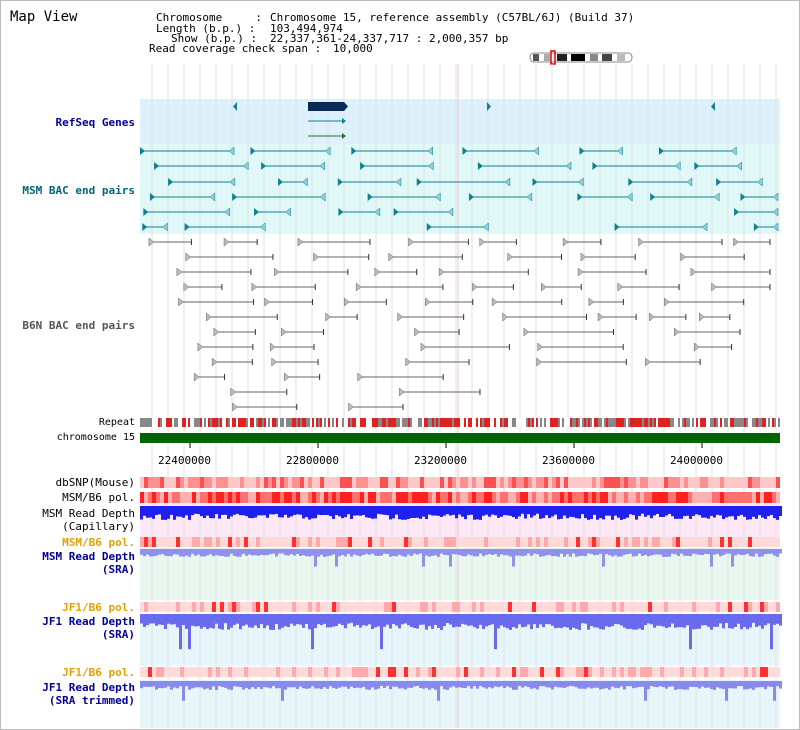  Describe the element at coordinates (78, 325) in the screenshot. I see `b6n-bac-label: B6N BAC end pairs` at that location.